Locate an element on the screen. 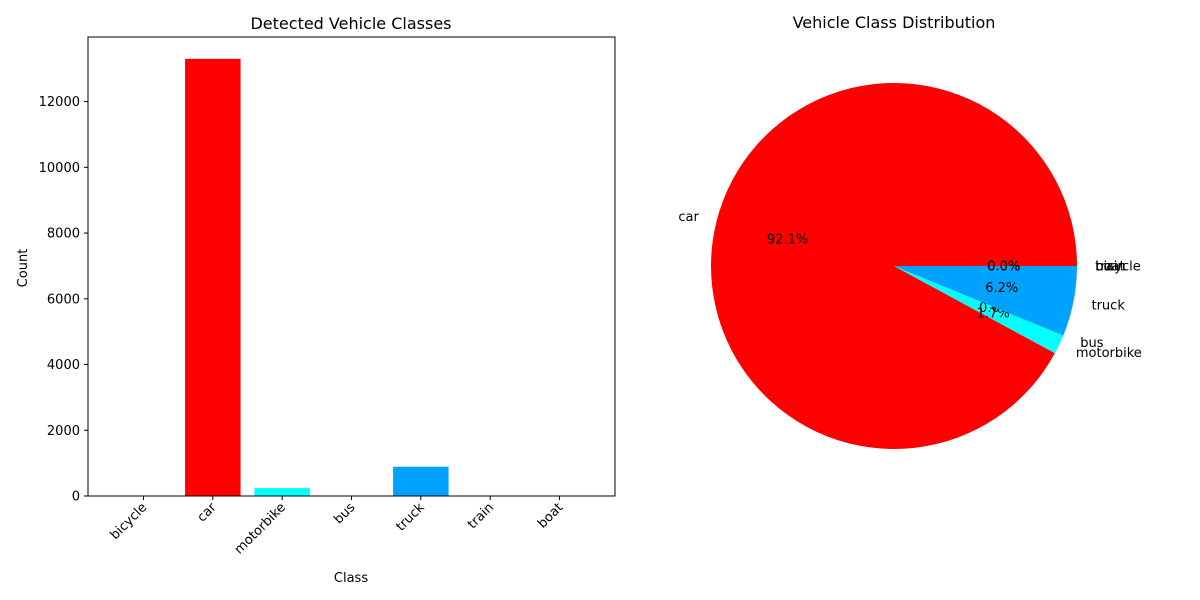 This screenshot has width=1200, height=600. bar-truck is located at coordinates (421, 481).